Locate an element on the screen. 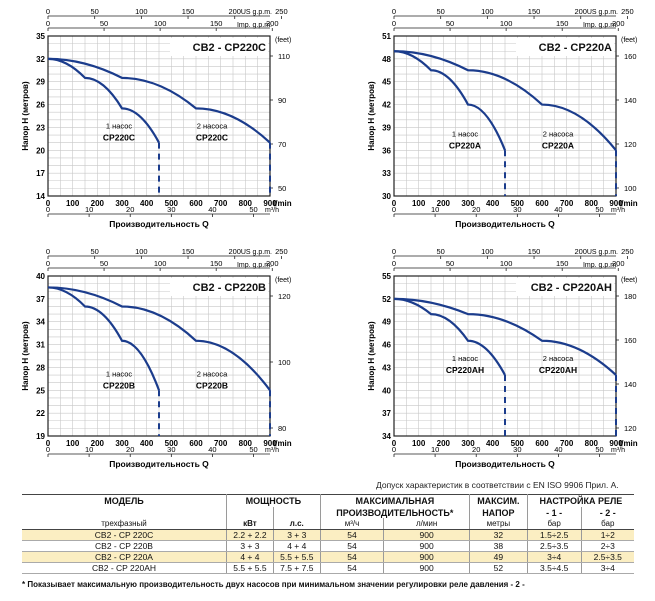  y-tick-label: 55 is located at coordinates (386, 276).